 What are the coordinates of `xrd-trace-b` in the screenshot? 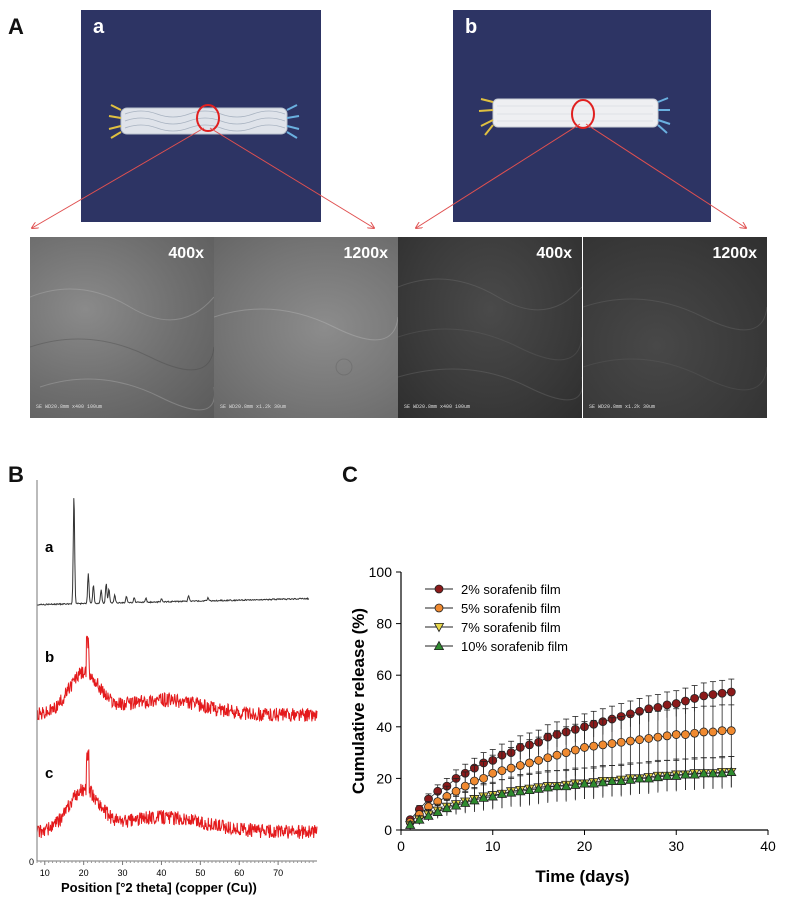 It's located at (177, 679).